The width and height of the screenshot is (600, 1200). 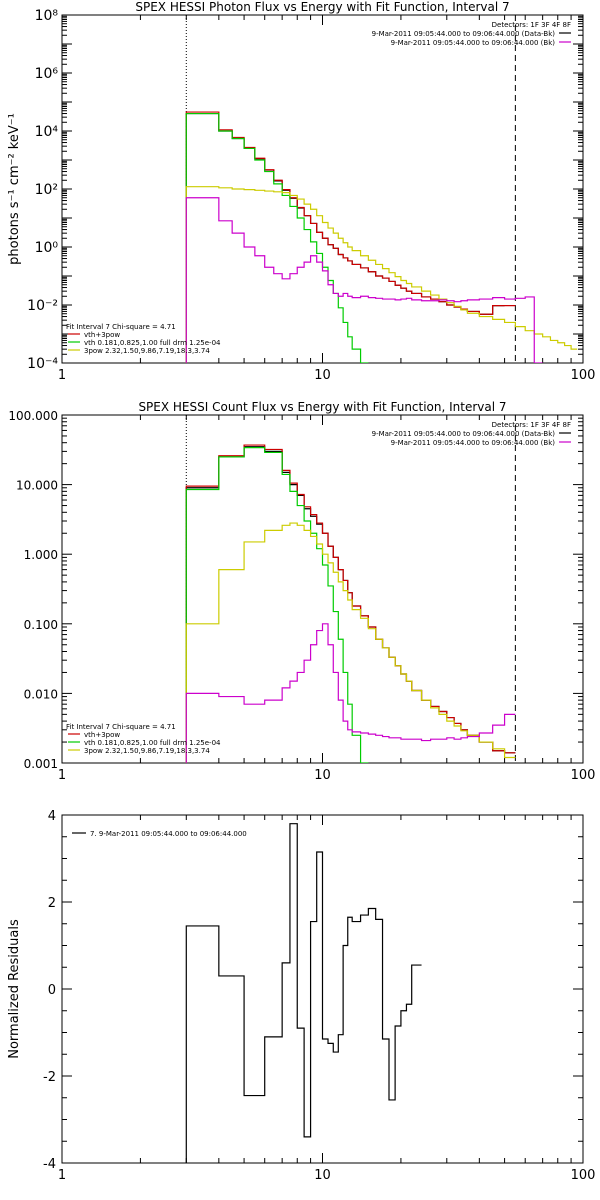 I want to click on y-tick-label: 0.010, so click(x=41, y=694).